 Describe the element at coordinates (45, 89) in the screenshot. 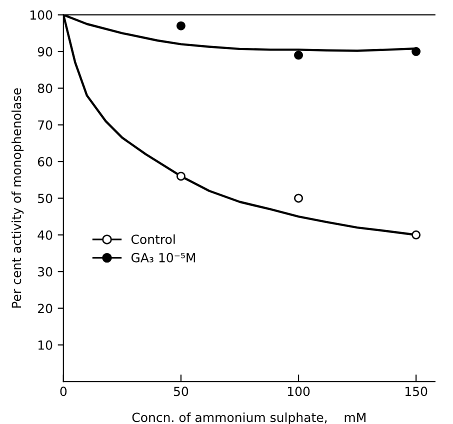

I see `y-tick-label: 80` at that location.